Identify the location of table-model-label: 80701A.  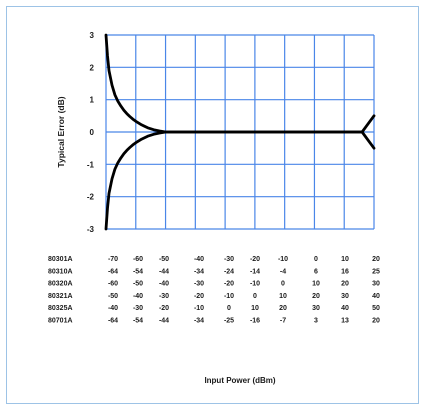
(60, 321).